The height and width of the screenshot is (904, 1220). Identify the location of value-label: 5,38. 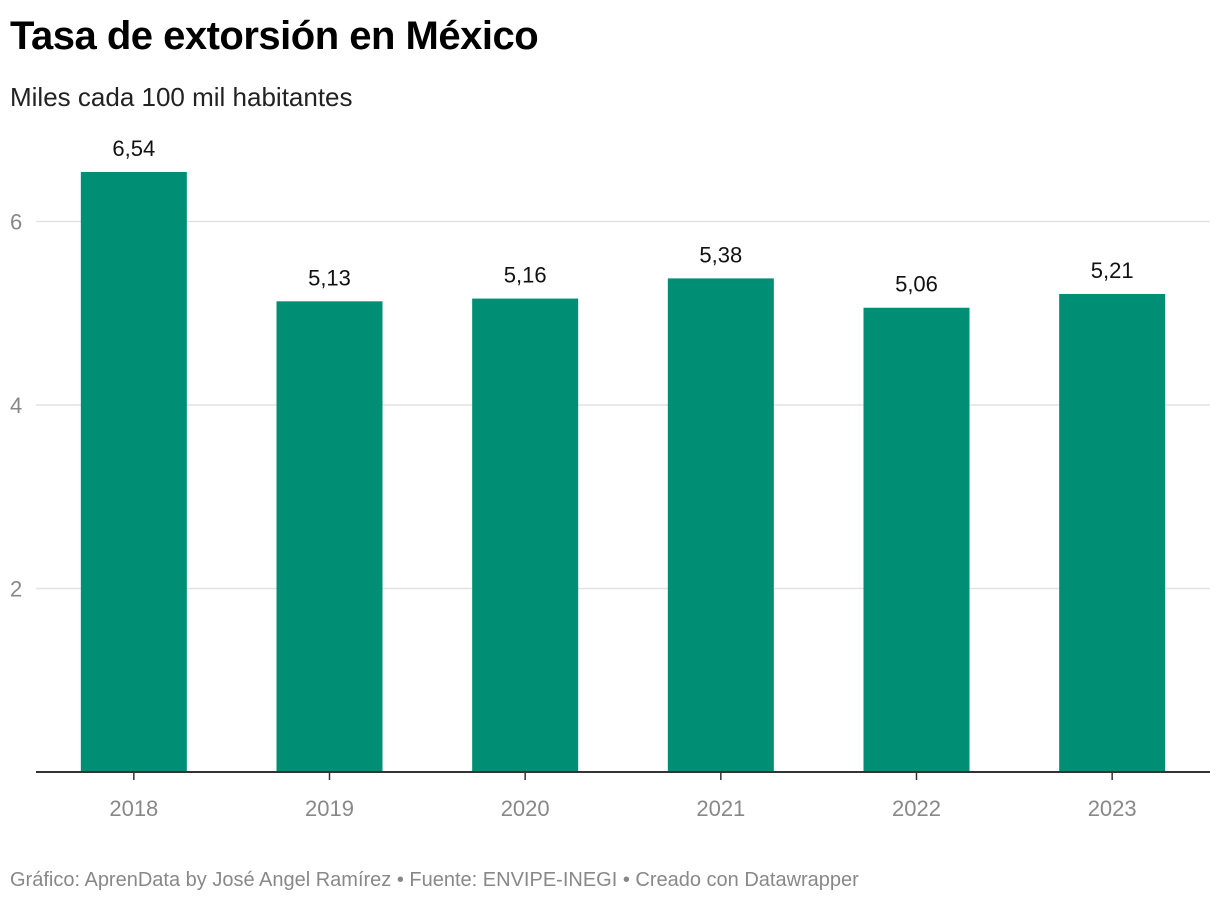
(720, 254).